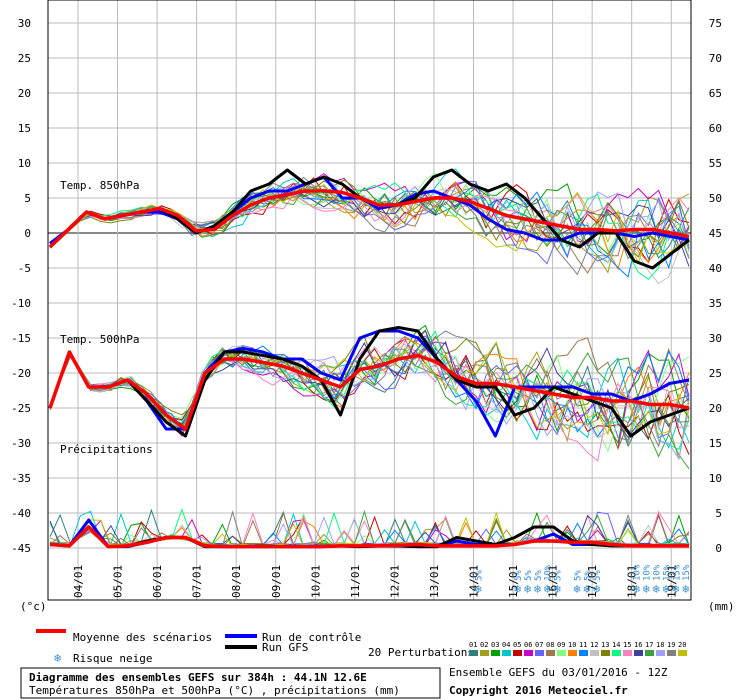  I want to click on left-tick-label: -45, so click(21, 548).